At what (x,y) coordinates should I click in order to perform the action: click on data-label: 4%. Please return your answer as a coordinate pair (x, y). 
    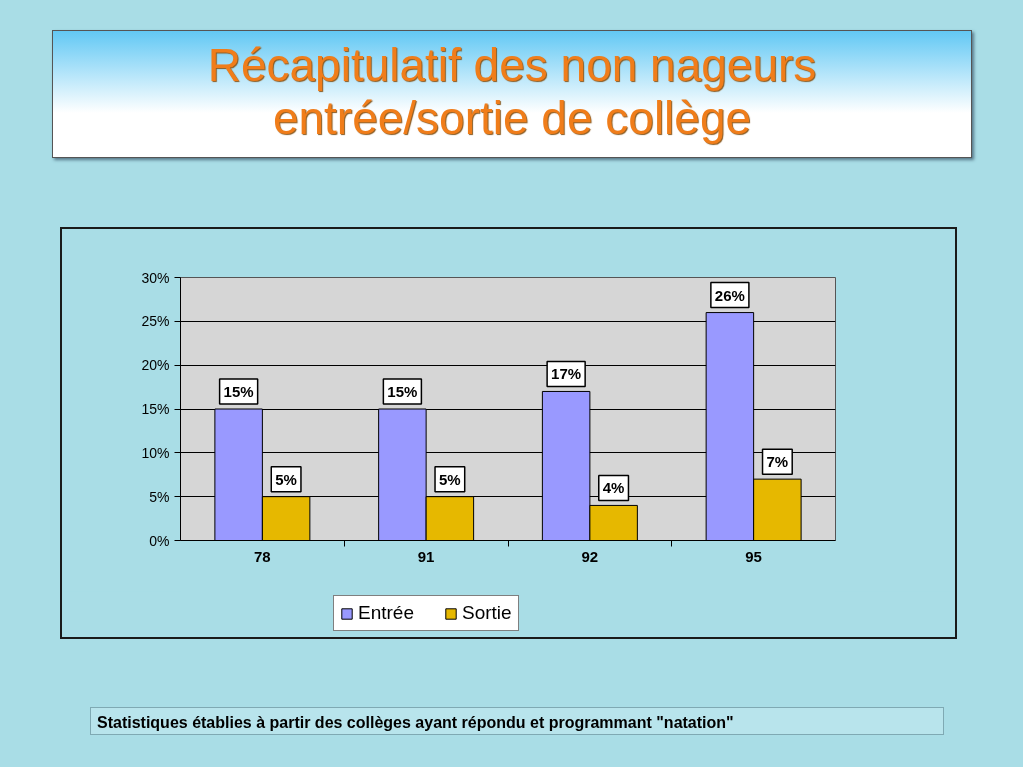
    Looking at the image, I should click on (613, 488).